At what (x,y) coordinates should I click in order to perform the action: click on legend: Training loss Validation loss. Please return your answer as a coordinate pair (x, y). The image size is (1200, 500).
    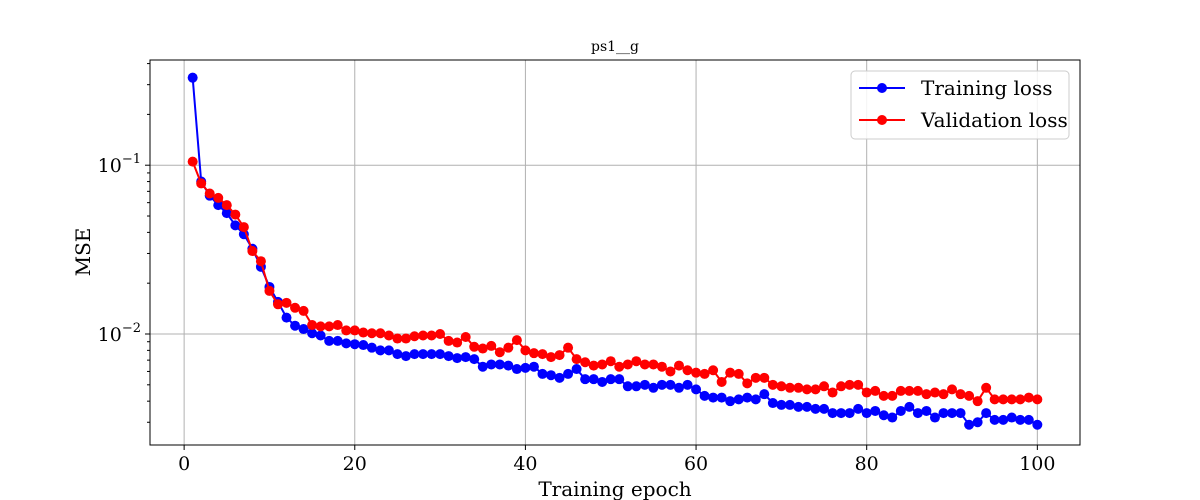
    Looking at the image, I should click on (960, 105).